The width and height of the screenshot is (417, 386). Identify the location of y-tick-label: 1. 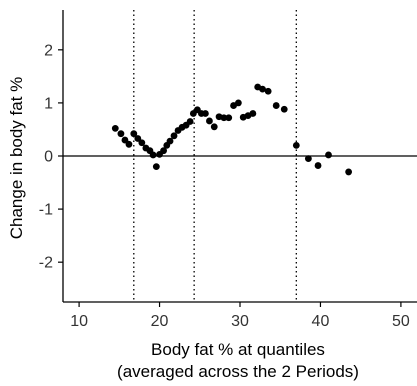
(48, 103).